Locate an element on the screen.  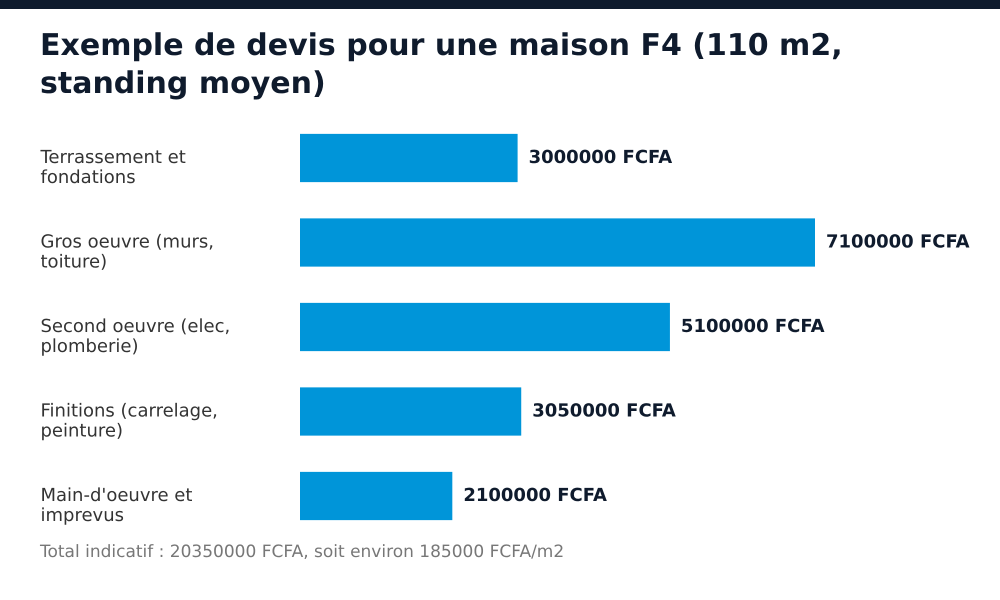
y-tick-label: Gros oeuvre (murs, toiture) is located at coordinates (127, 251).